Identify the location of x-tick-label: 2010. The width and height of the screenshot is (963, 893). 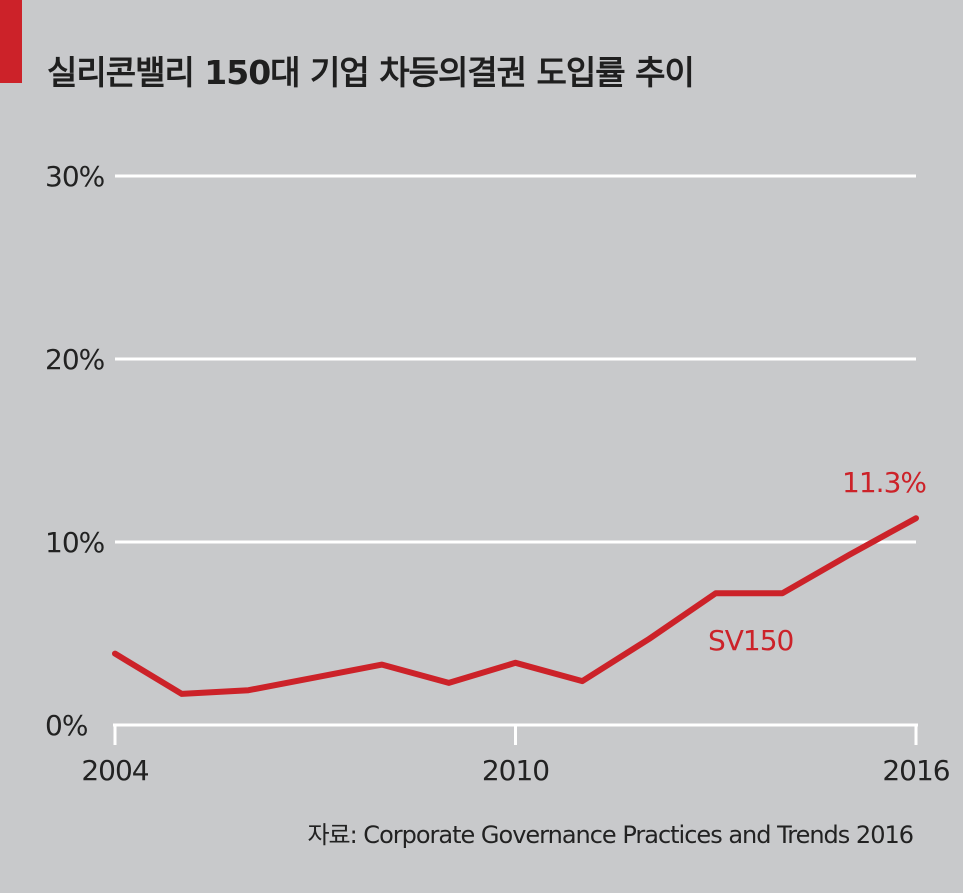
(515, 770).